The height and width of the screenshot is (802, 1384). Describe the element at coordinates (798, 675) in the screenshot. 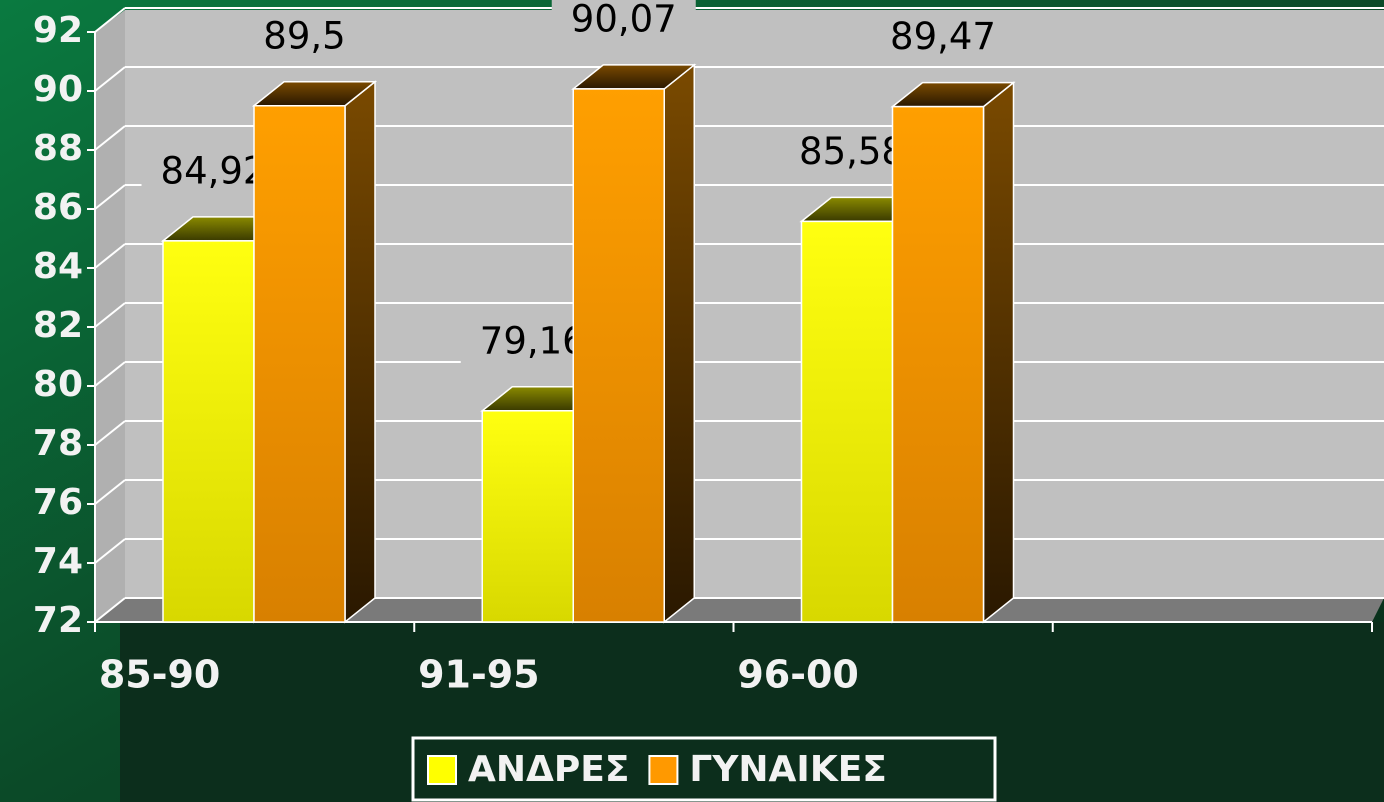

I see `x-tick-label: 96-00` at that location.